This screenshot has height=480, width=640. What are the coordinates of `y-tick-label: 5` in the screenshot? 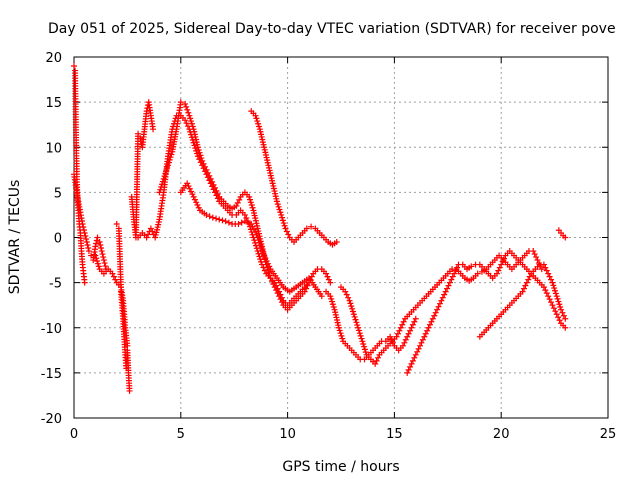 It's located at (58, 193).